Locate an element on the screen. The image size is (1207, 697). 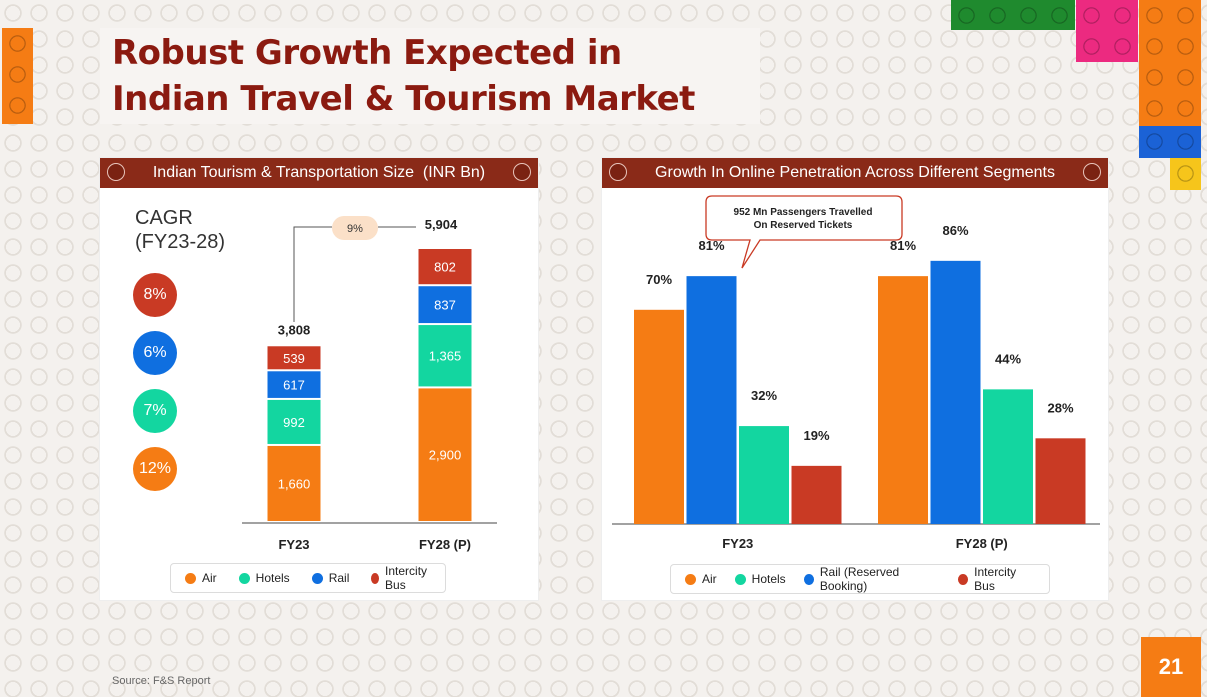
decor-brick-yellow is located at coordinates (1185, 174).